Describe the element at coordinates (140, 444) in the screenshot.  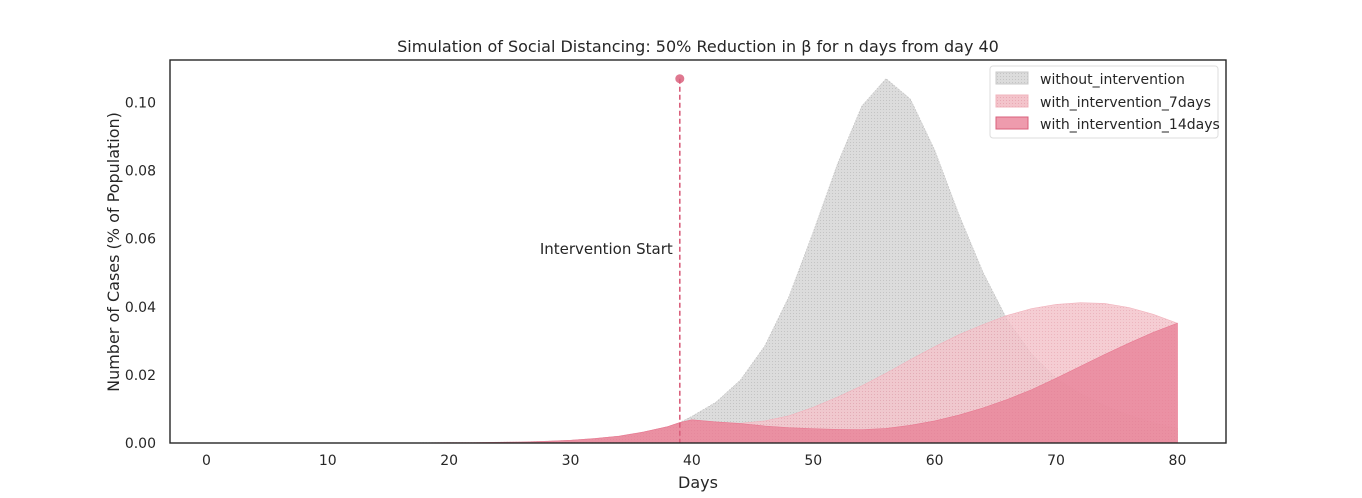
I see `y-tick-label: 0.00` at that location.